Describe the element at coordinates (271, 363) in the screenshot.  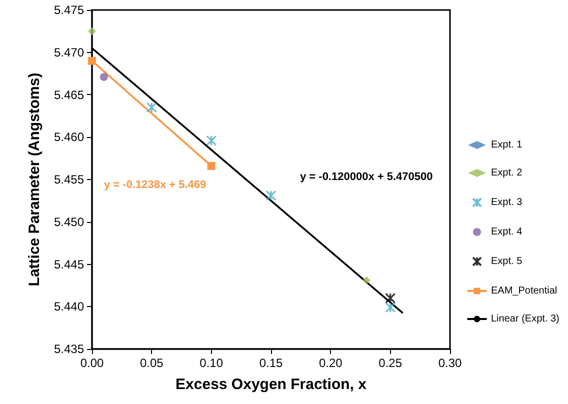
I see `x-tick-label: 0.15` at that location.